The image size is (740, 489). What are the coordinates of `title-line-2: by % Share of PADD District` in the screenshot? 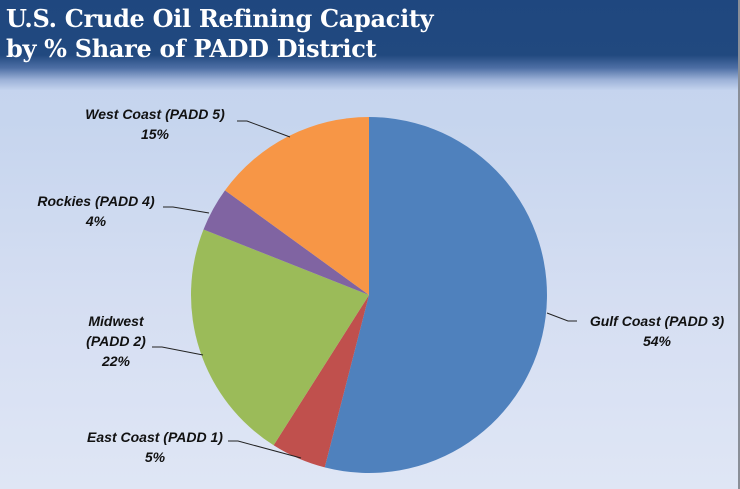 It's located at (191, 48).